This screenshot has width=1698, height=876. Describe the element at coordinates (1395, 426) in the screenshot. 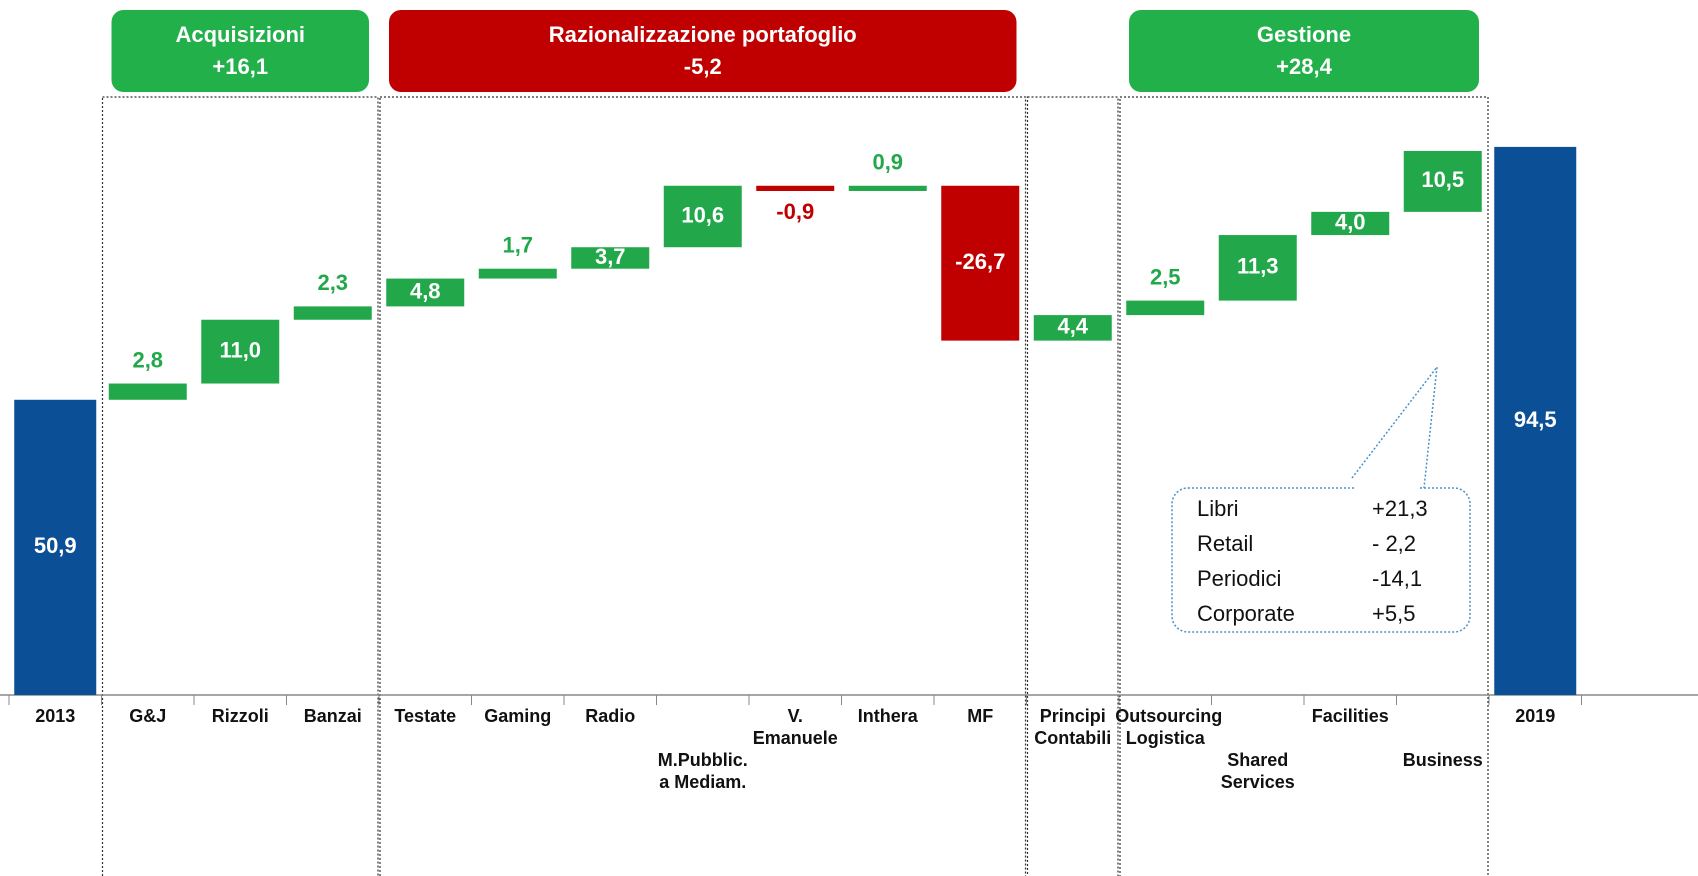

I see `callout-pointer` at that location.